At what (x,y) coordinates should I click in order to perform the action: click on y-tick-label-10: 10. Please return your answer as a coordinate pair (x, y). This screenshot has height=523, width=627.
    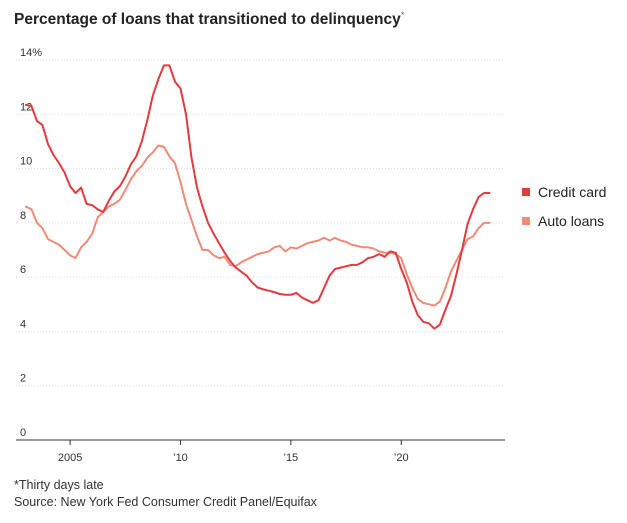
    Looking at the image, I should click on (26, 162).